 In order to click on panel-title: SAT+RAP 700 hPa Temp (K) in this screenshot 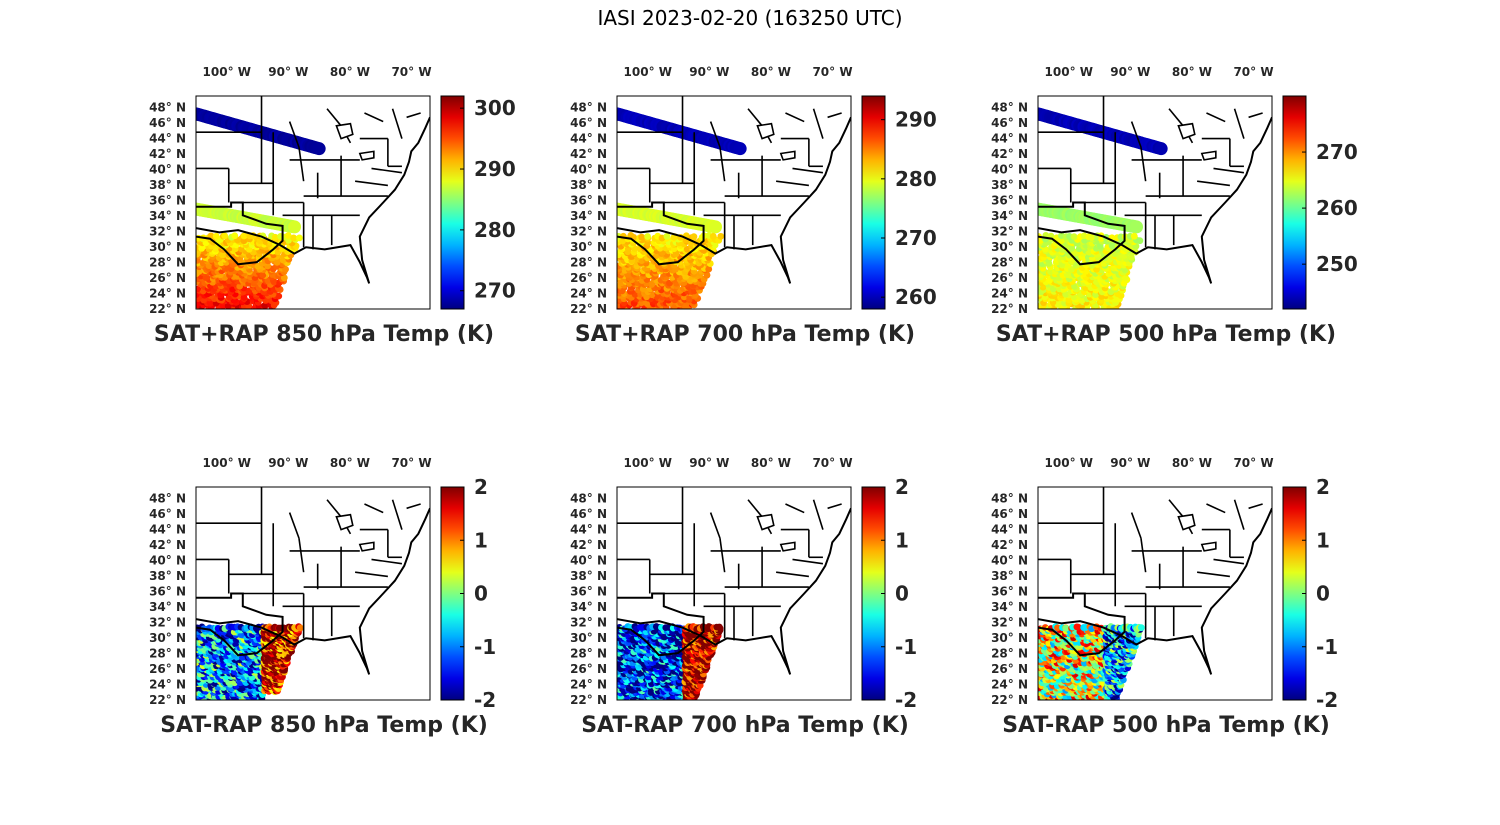, I will do `click(745, 334)`.